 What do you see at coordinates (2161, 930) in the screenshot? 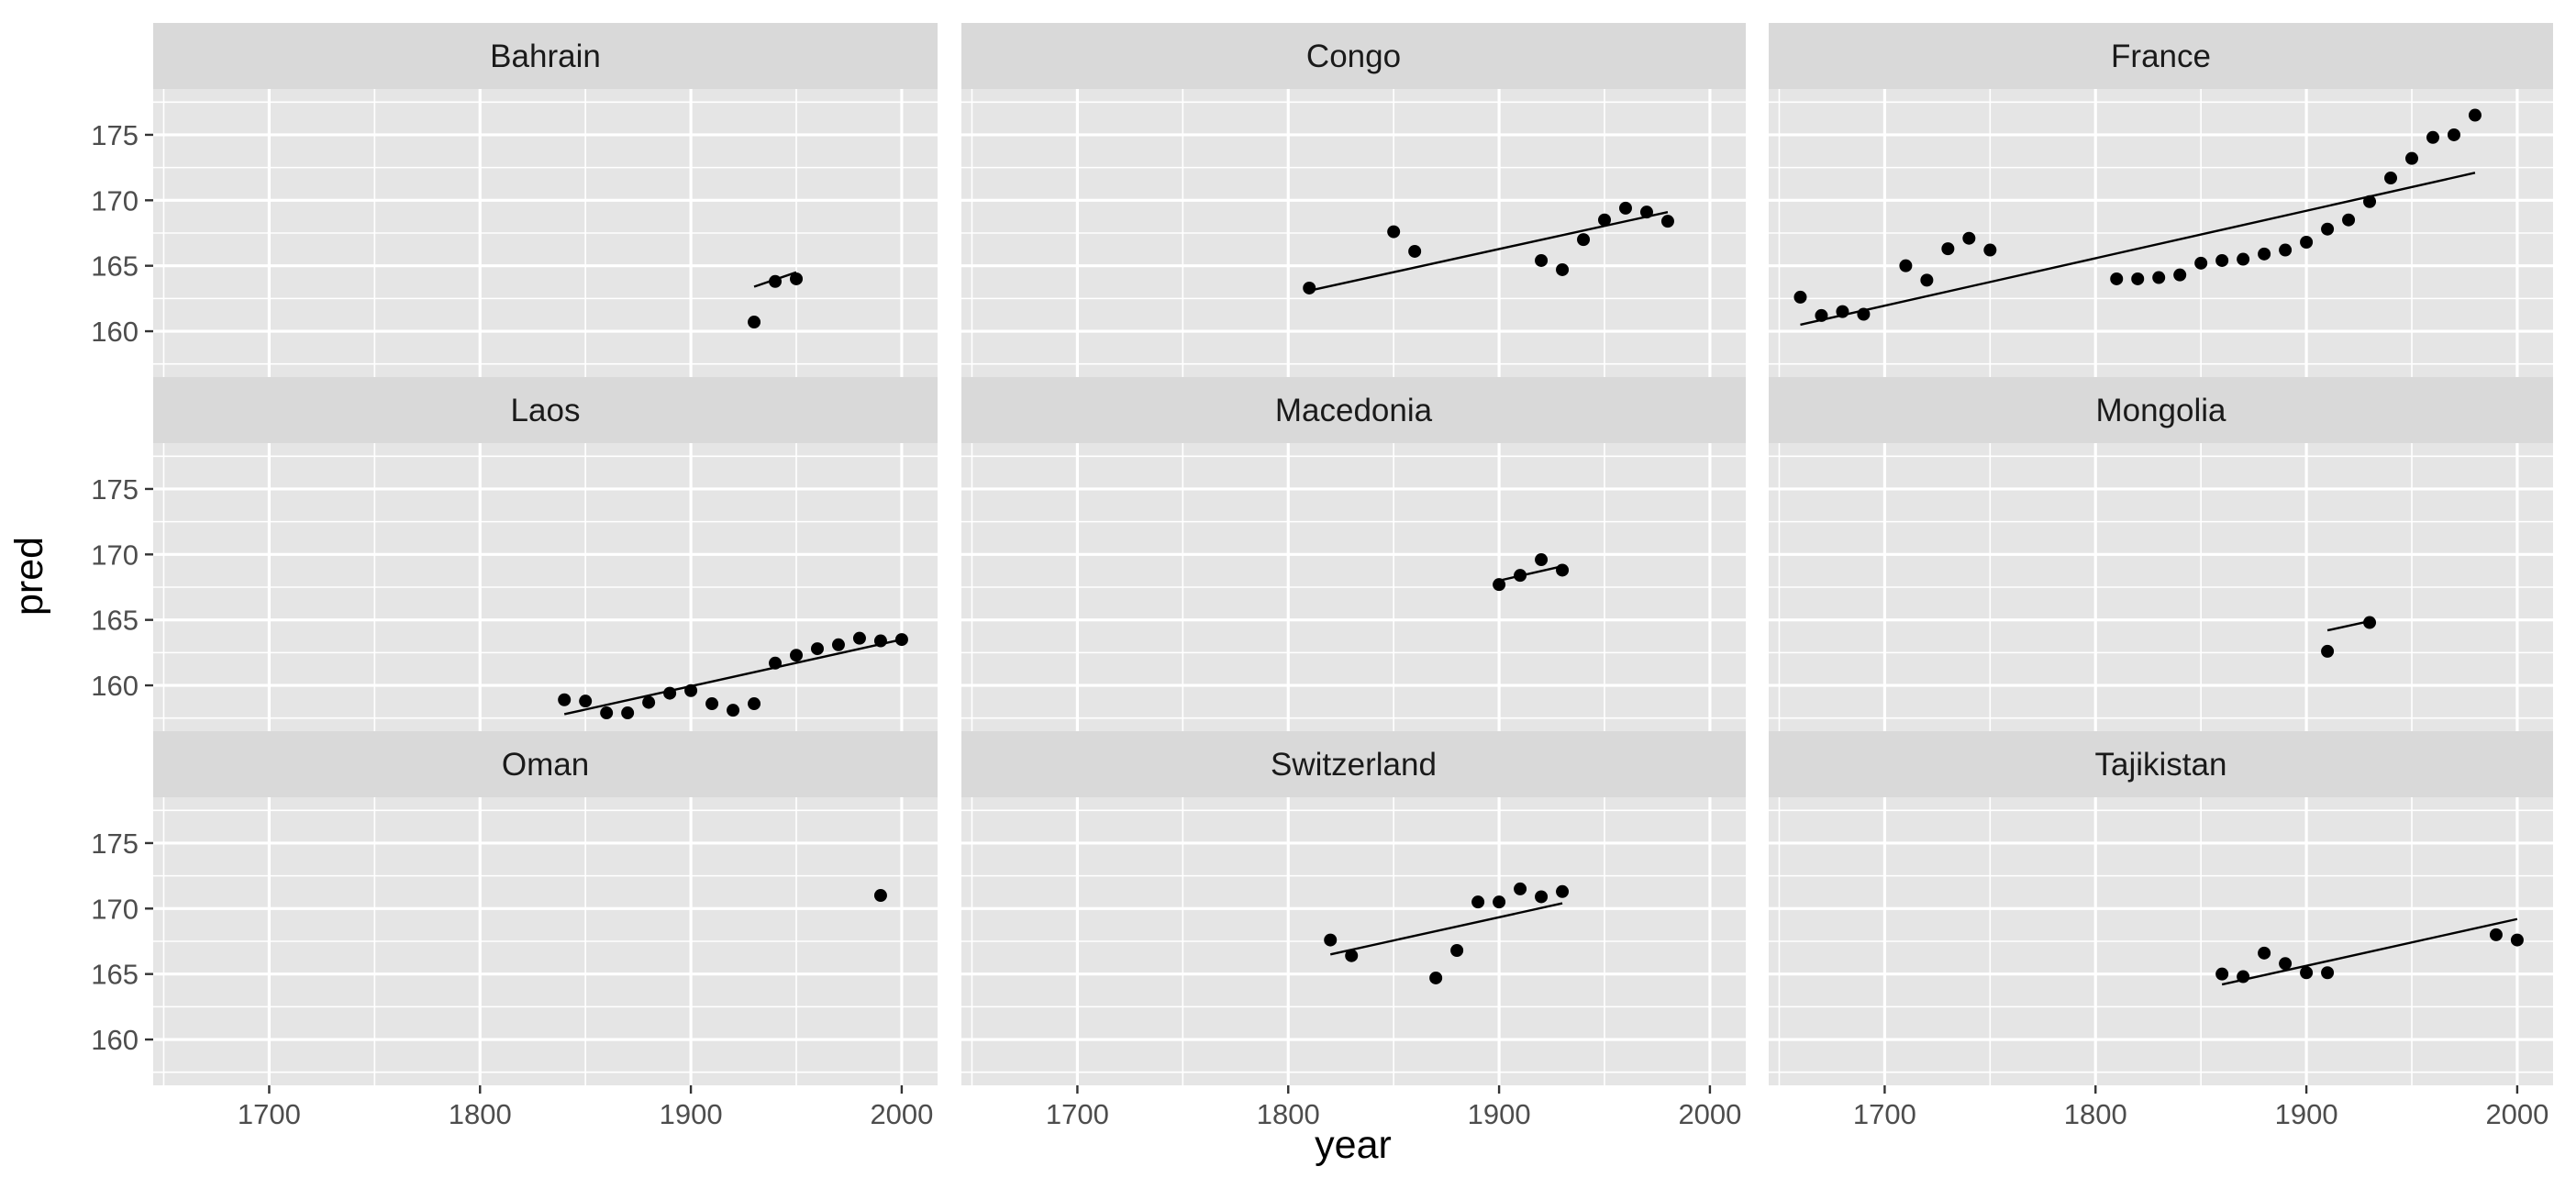
I see `facet-panel-tajikistan: Tajikistan 1700 1800 1900 2000` at bounding box center [2161, 930].